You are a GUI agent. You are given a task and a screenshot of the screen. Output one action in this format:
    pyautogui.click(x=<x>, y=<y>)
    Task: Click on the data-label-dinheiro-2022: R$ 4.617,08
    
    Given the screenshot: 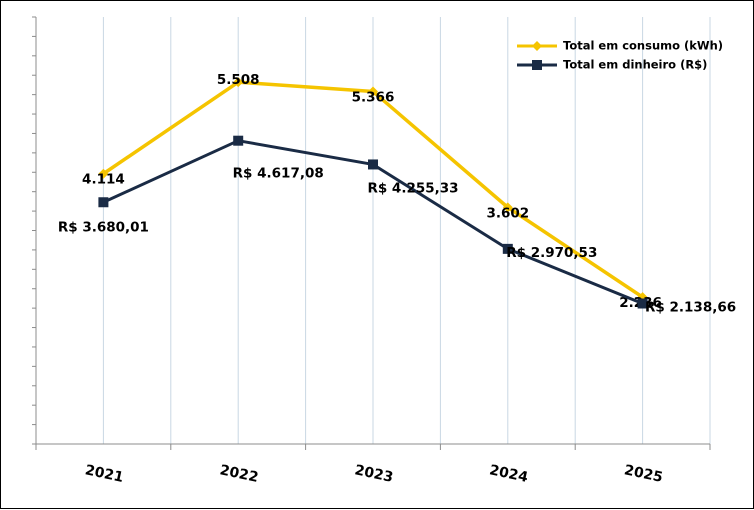 What is the action you would take?
    pyautogui.click(x=278, y=174)
    